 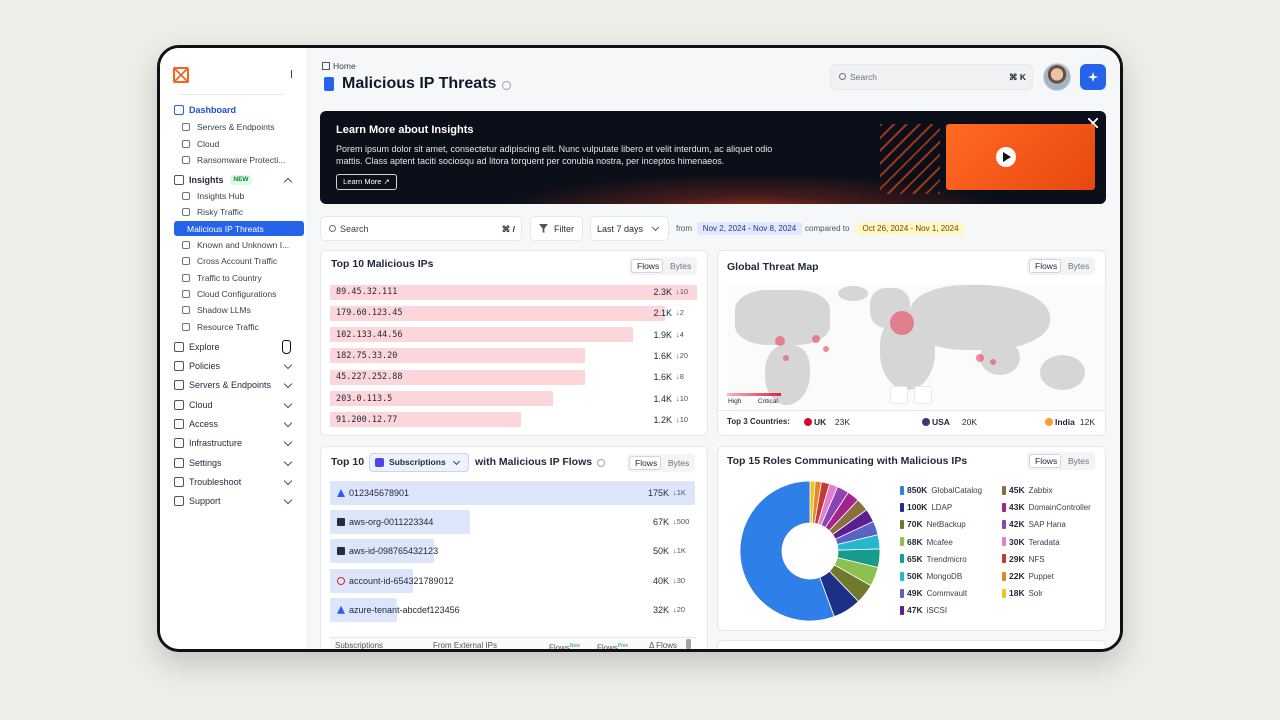 I want to click on nav-subitem: Servers & Endpoints, so click(x=236, y=127).